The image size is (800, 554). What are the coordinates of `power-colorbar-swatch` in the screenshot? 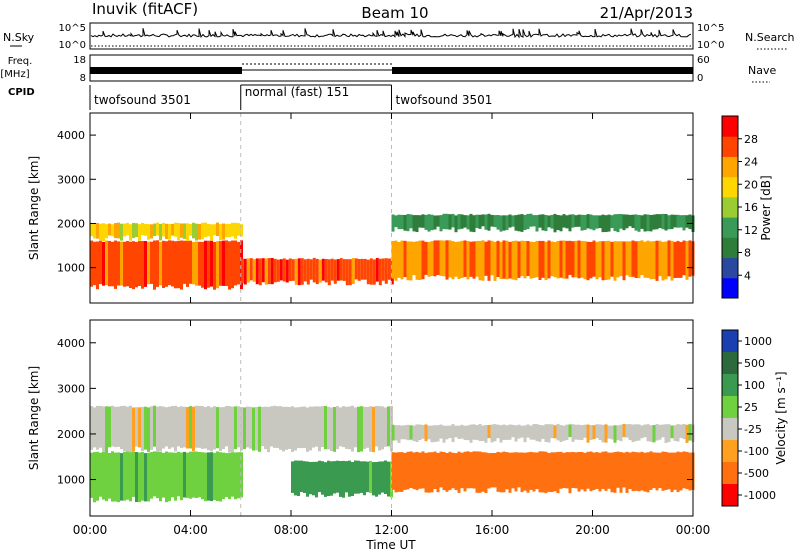 It's located at (730, 187).